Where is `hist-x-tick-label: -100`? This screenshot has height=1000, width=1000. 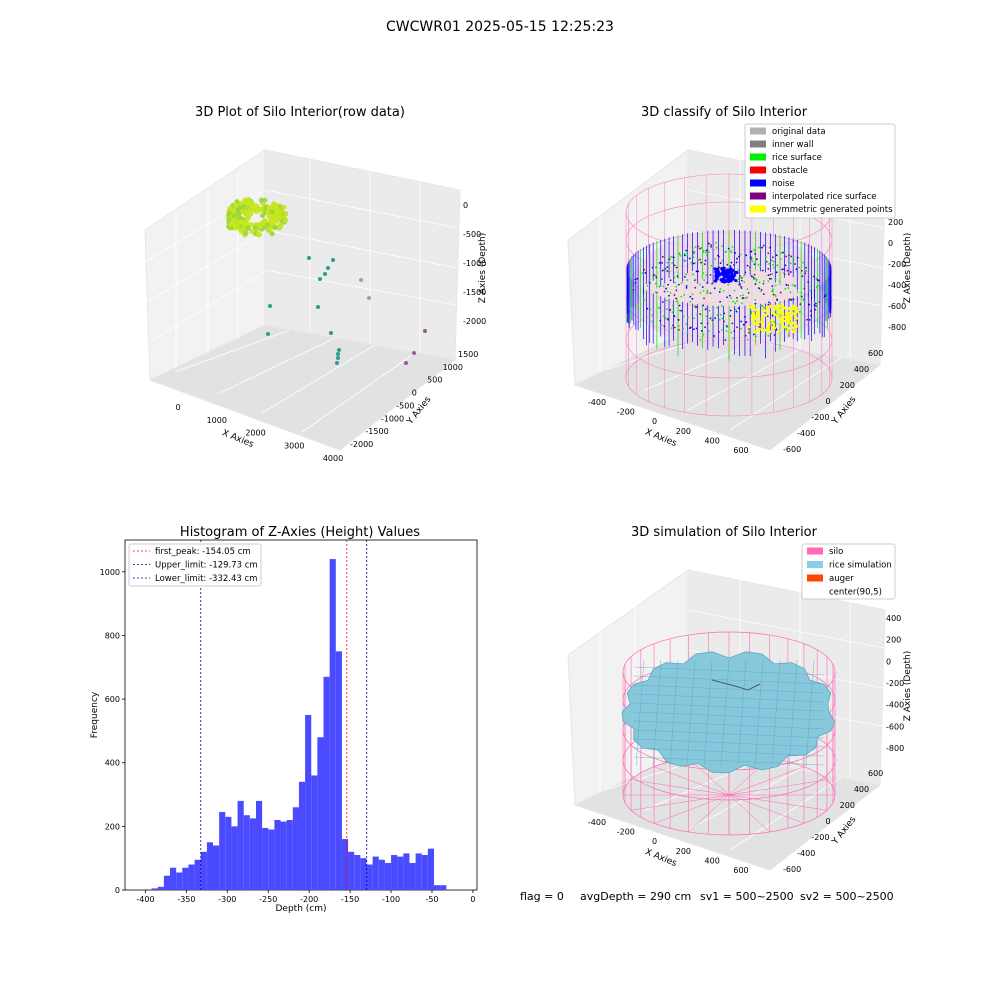
hist-x-tick-label: -100 is located at coordinates (391, 899).